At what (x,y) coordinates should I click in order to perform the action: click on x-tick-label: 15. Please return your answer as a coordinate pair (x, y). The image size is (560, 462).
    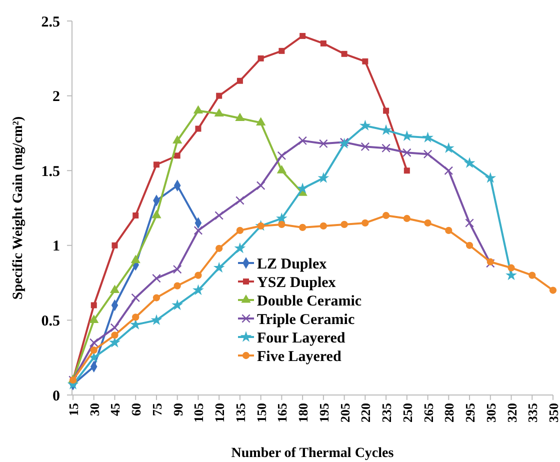
    Looking at the image, I should click on (73, 409).